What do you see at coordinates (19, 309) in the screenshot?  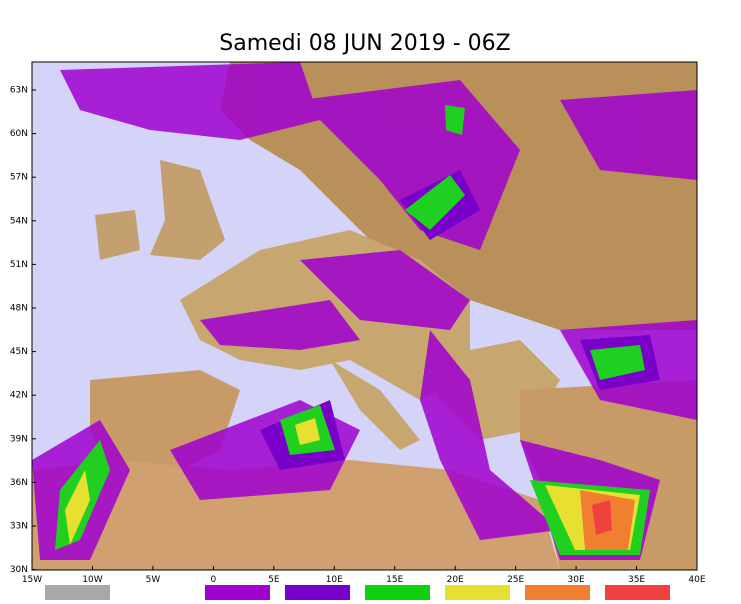 I see `lat-label: 48N` at bounding box center [19, 309].